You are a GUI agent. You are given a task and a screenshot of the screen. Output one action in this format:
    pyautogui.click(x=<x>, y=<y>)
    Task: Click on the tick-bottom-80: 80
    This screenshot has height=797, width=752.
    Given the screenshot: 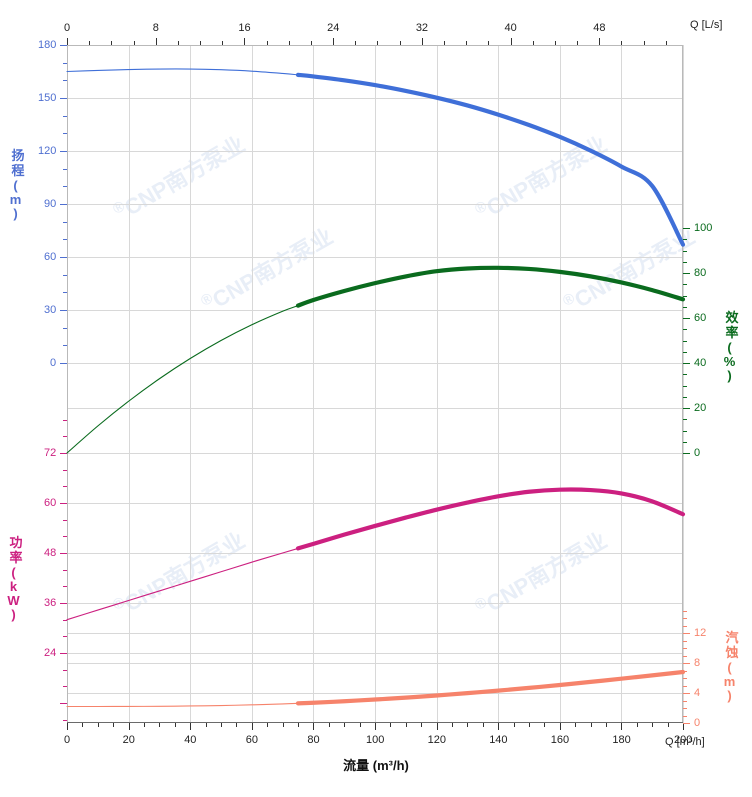 What is the action you would take?
    pyautogui.click(x=313, y=740)
    